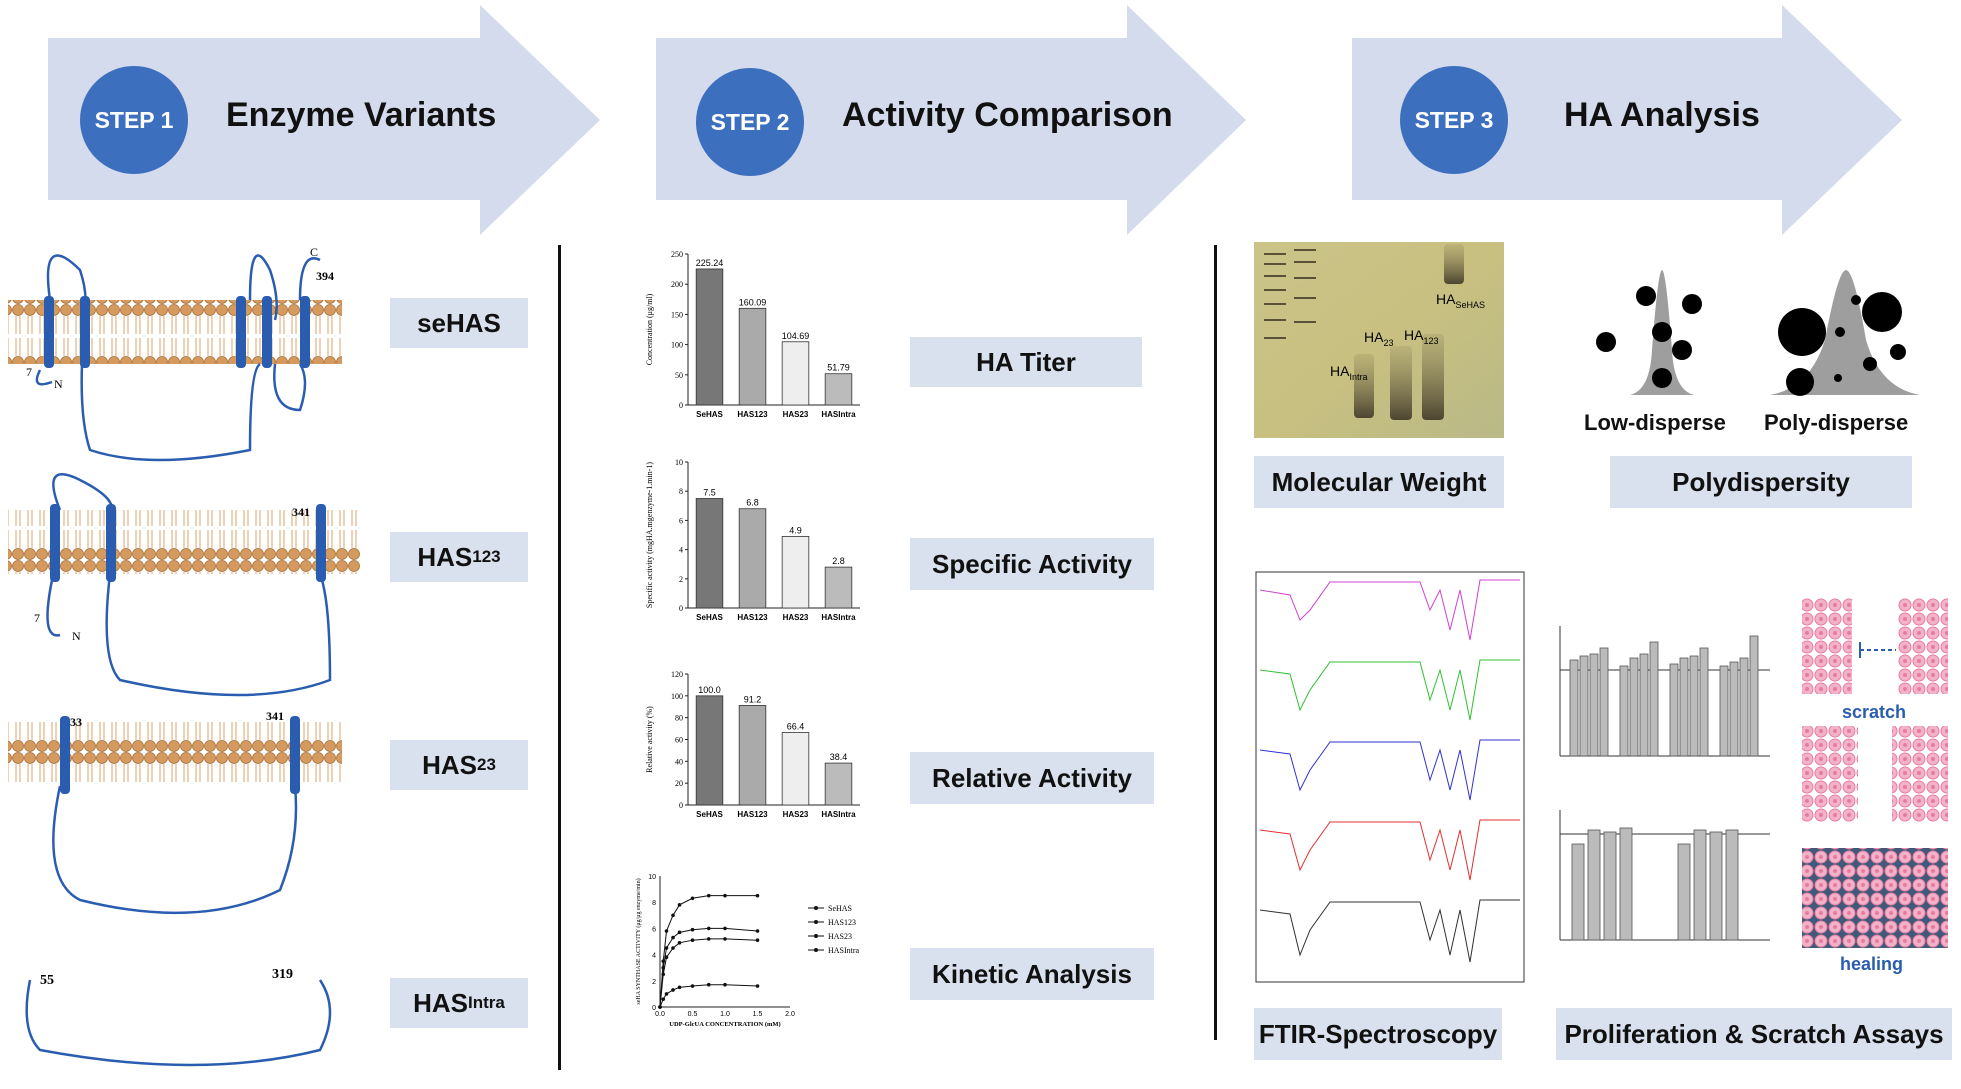  Describe the element at coordinates (1754, 1034) in the screenshot. I see `label-assays: Proliferation & Scratch Assays` at that location.